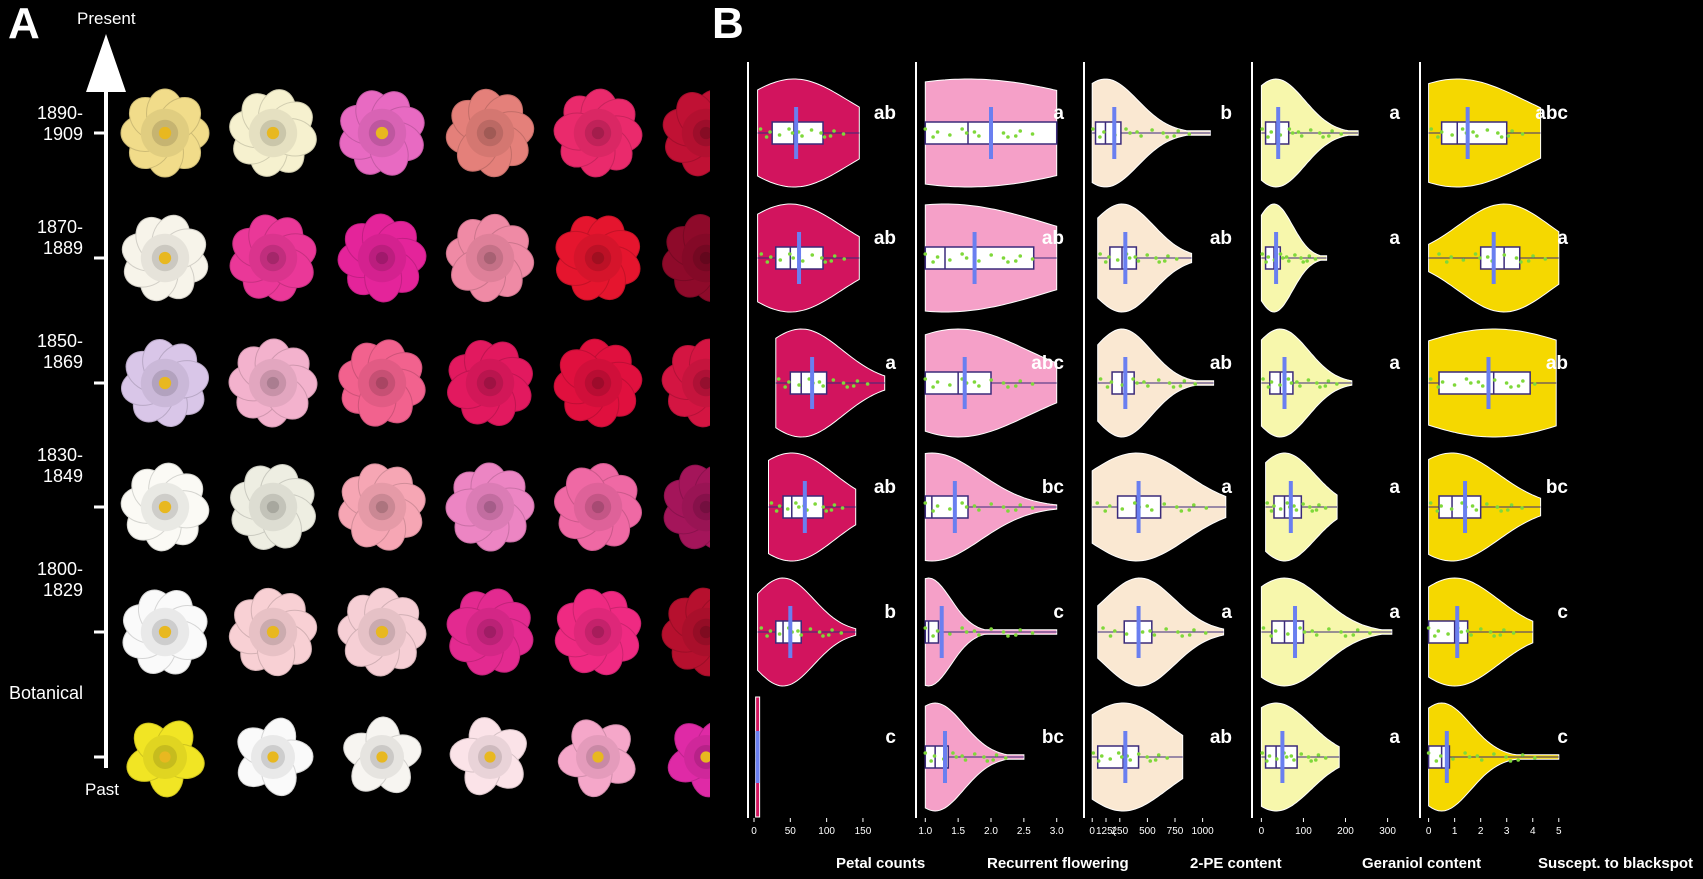 This screenshot has height=879, width=1703. I want to click on period-label-1830: 1830- 1849, so click(59, 465).